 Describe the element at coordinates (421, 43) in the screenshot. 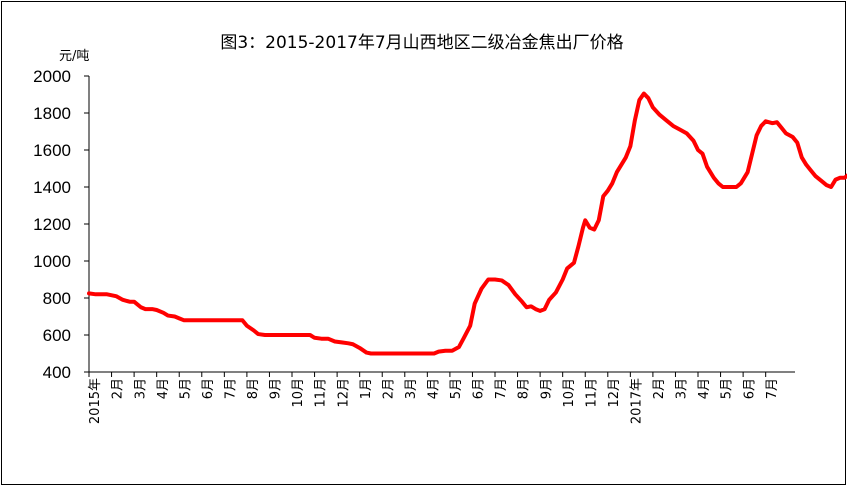

I see `chart-title: 图3：2015-2017年7月山西地区二级冶金焦出厂价格` at that location.